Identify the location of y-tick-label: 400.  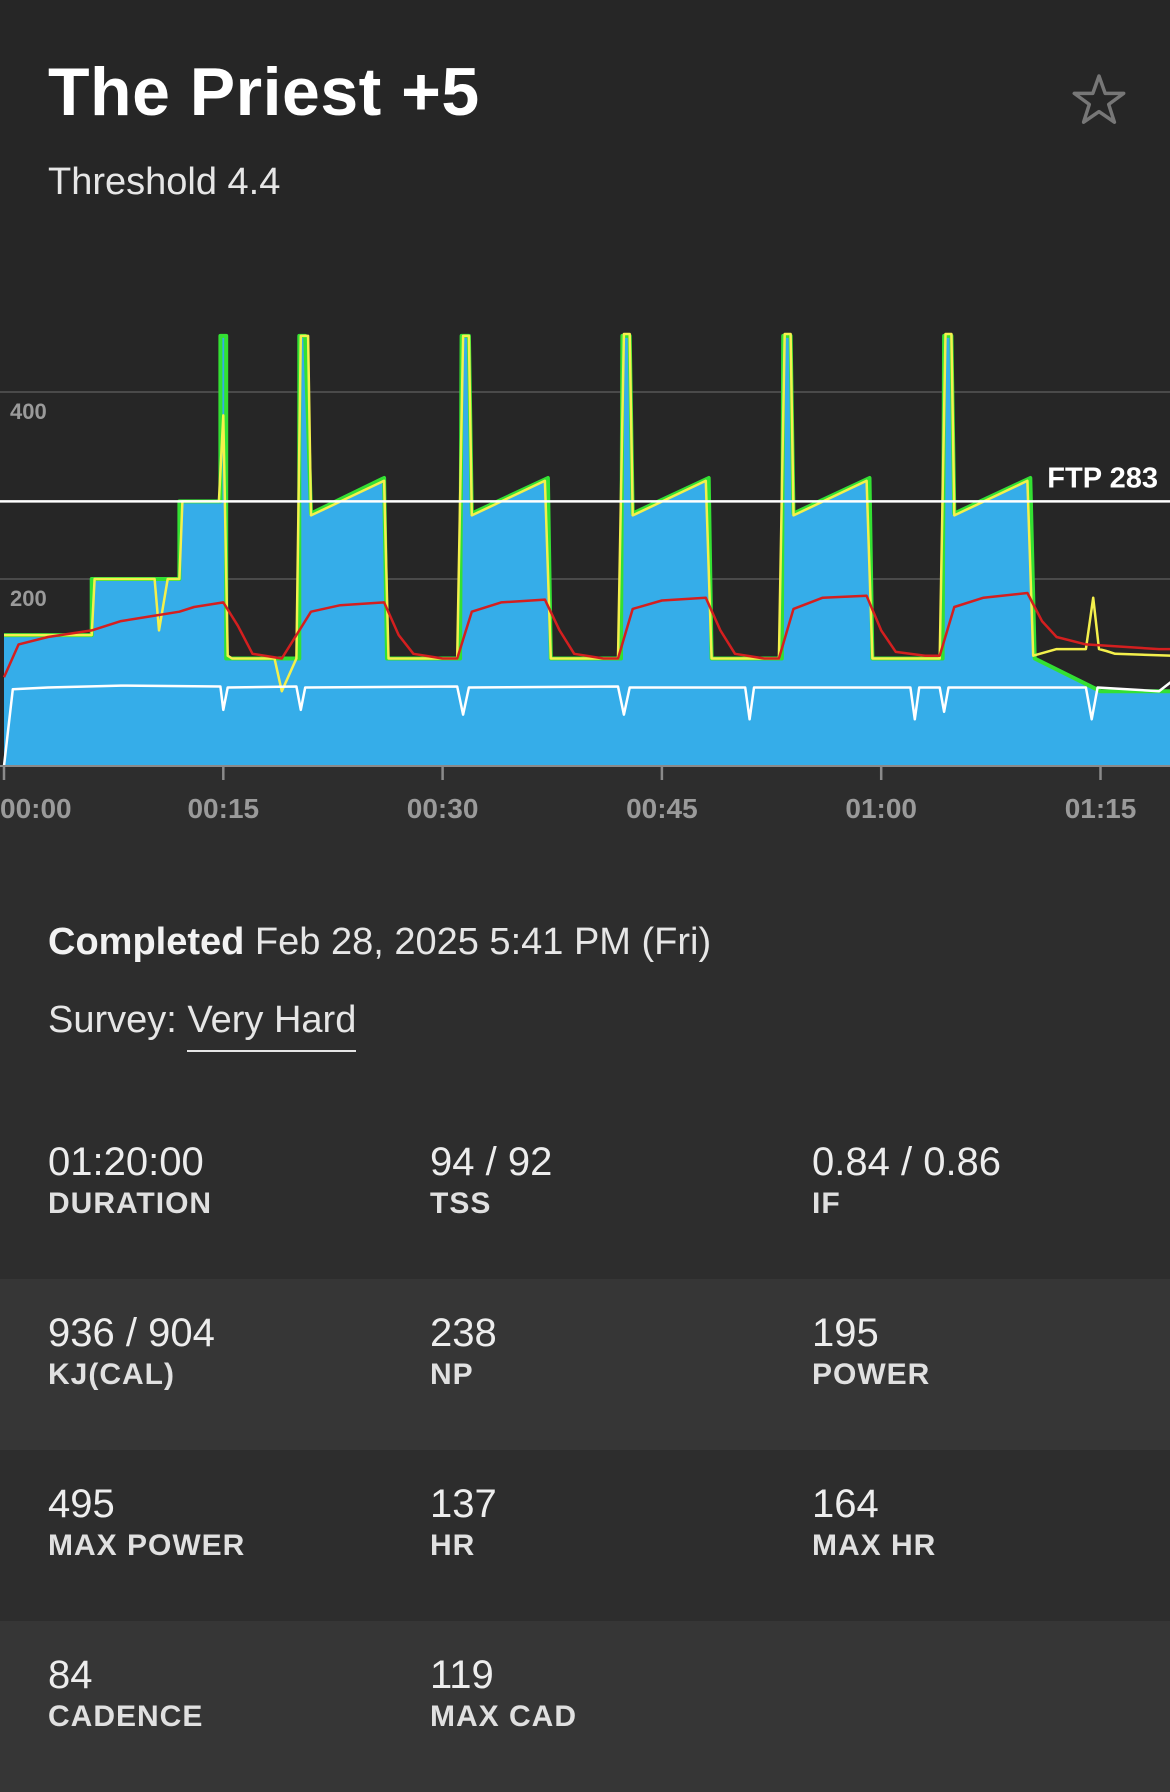
(28, 411).